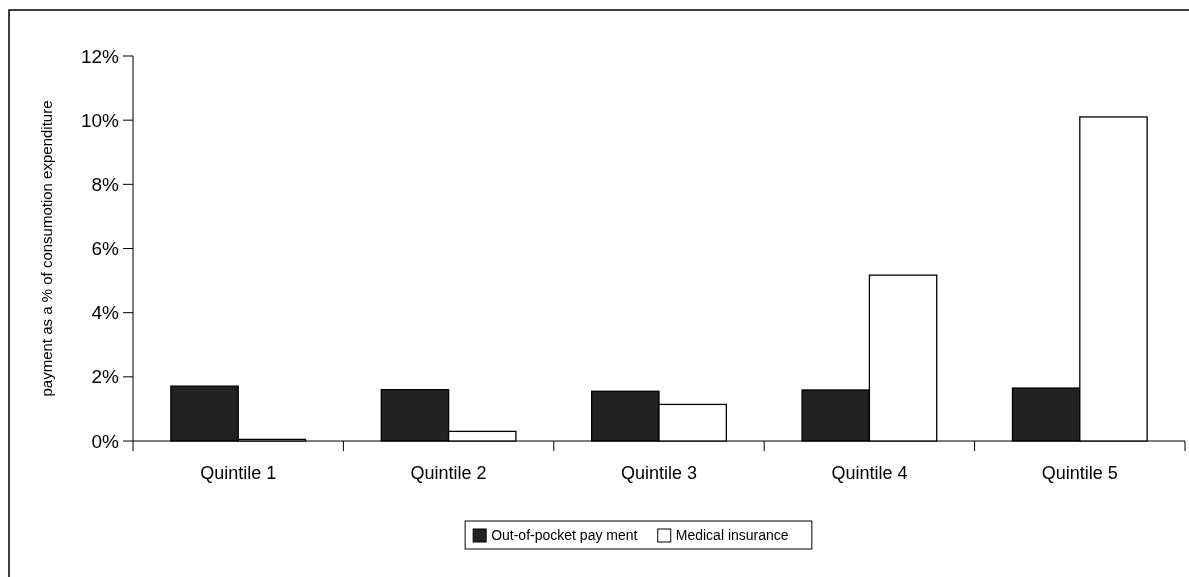 The height and width of the screenshot is (577, 1189). I want to click on x-tick-label: Quintile 4, so click(869, 473).